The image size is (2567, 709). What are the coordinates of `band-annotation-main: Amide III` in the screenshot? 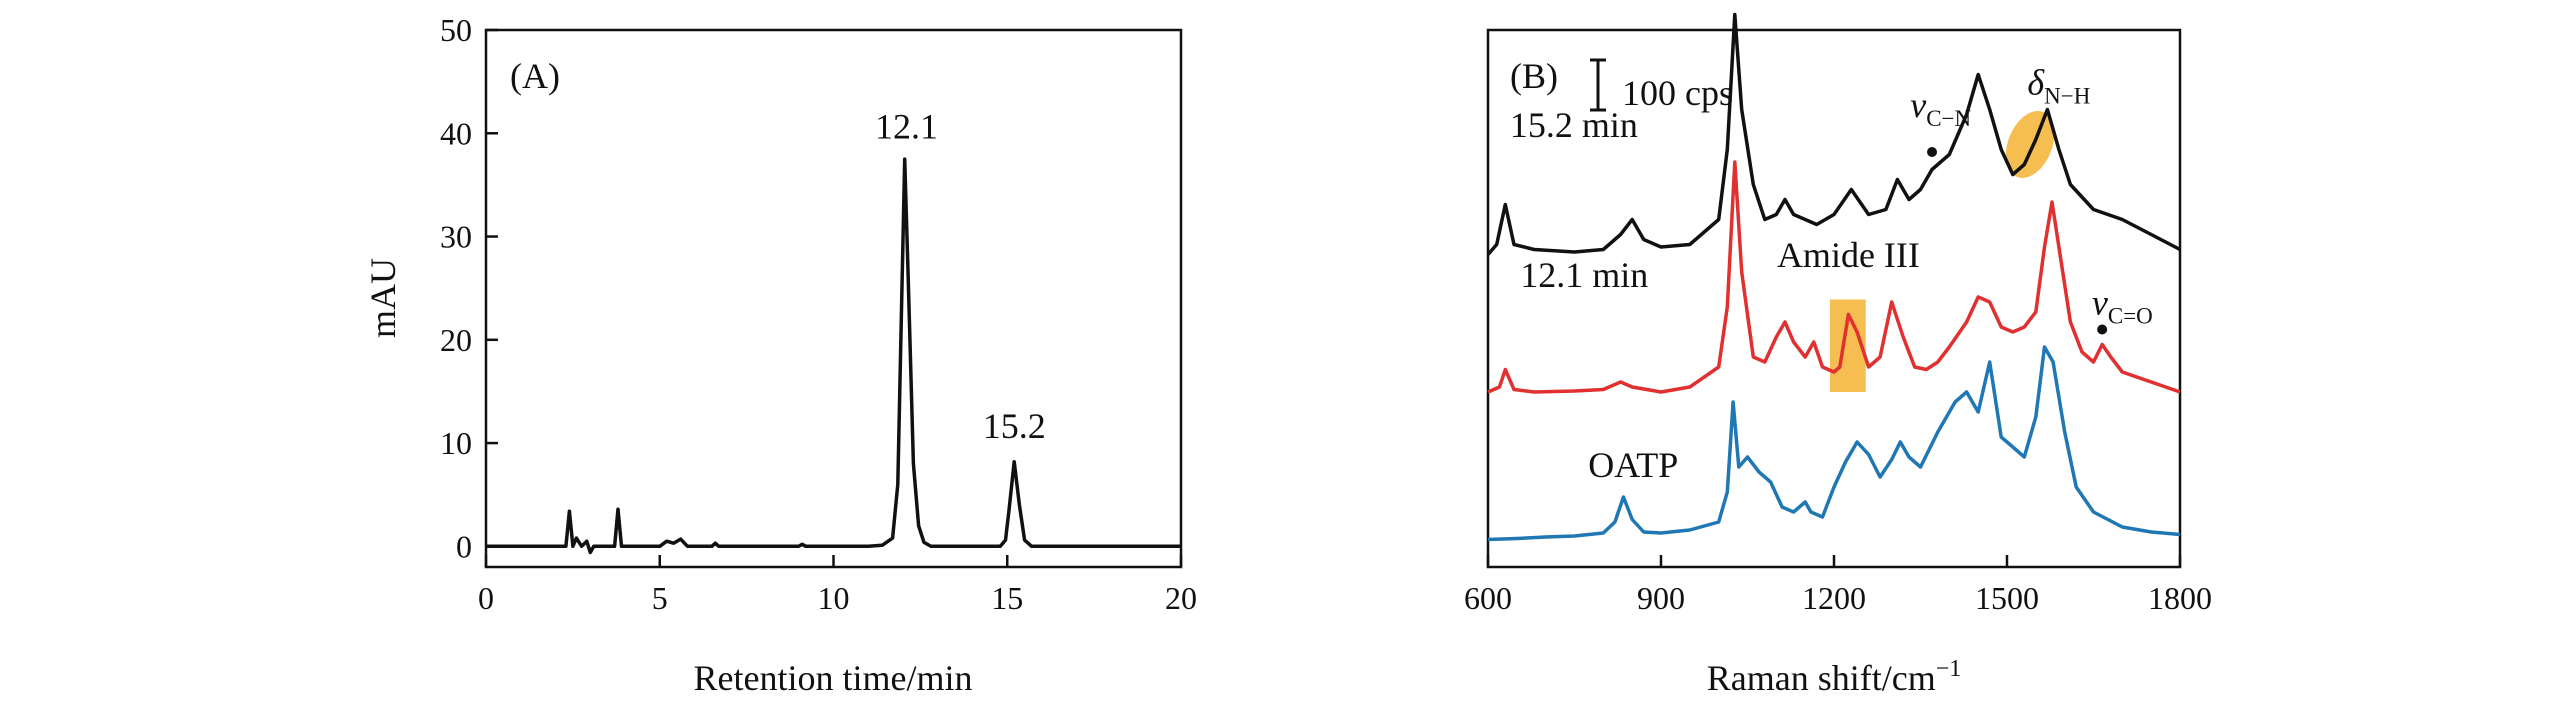 It's located at (1848, 255).